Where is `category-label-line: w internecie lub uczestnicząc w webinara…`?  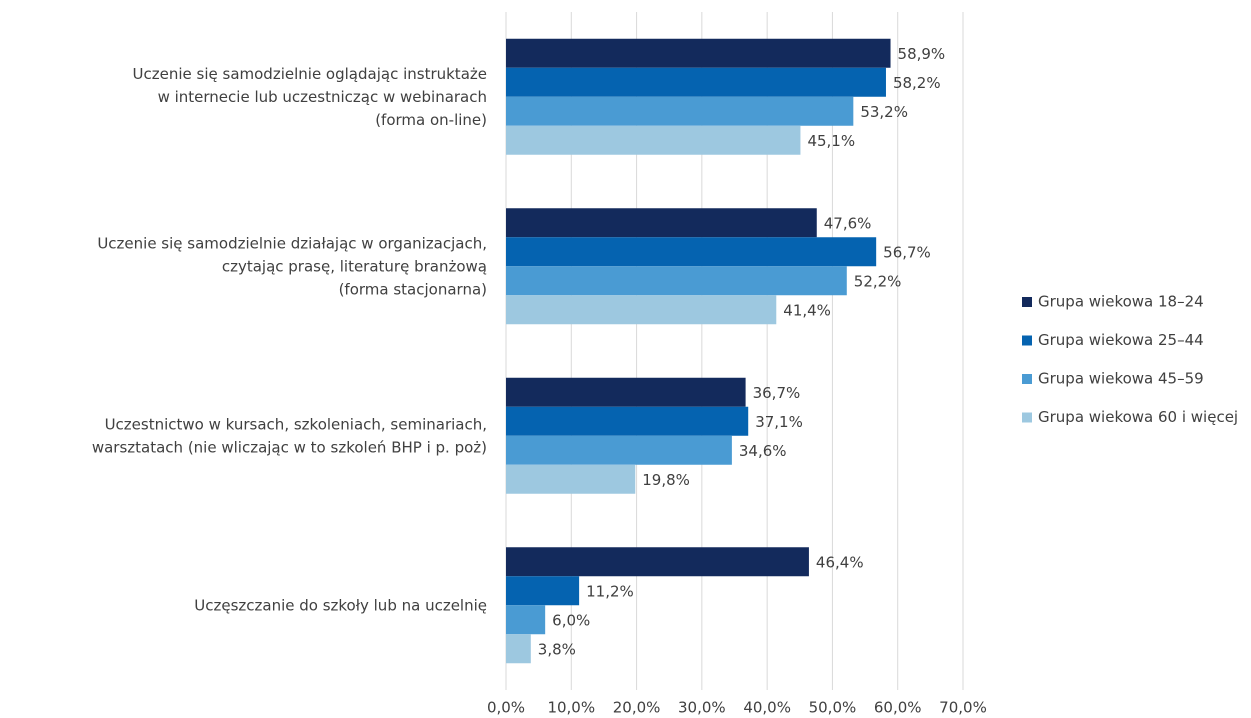
category-label-line: w internecie lub uczestnicząc w webinara… is located at coordinates (322, 96).